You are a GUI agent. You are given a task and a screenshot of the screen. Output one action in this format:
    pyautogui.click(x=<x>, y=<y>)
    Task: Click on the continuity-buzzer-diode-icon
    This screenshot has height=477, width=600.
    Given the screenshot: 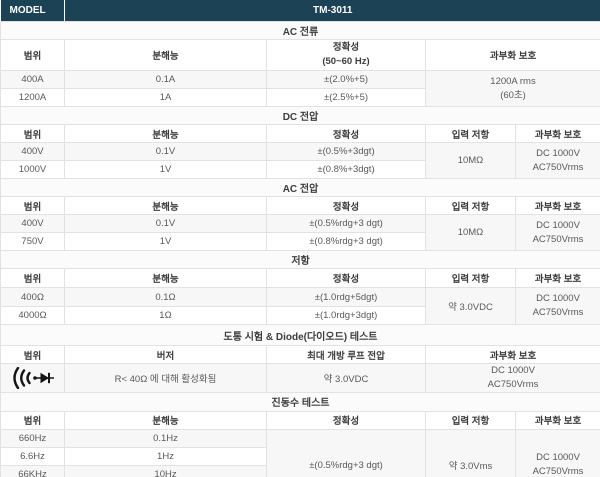 What is the action you would take?
    pyautogui.click(x=33, y=378)
    